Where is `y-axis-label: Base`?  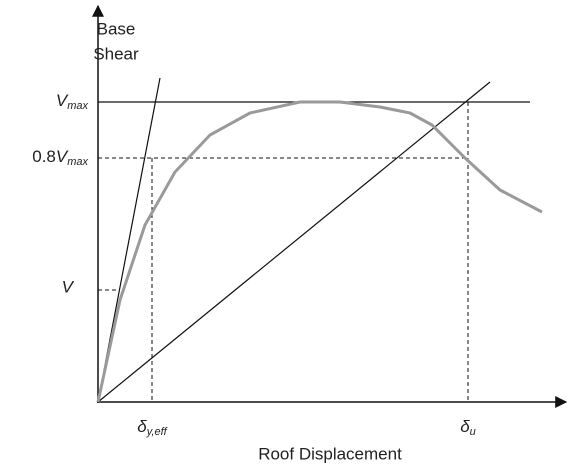
y-axis-label: Base is located at coordinates (116, 28).